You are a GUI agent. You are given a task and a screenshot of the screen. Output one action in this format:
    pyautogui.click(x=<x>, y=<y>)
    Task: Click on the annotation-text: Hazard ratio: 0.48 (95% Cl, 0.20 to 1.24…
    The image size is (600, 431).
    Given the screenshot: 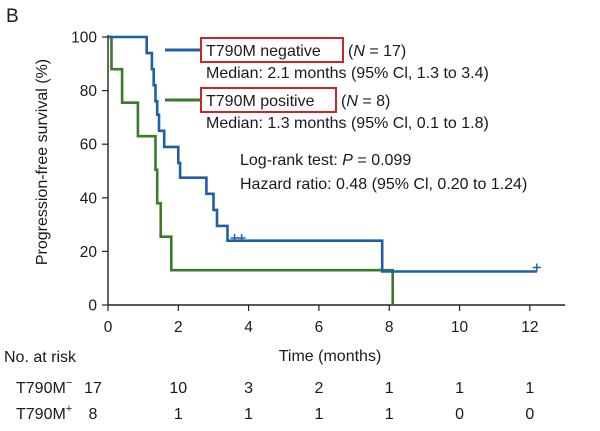 What is the action you would take?
    pyautogui.click(x=383, y=184)
    